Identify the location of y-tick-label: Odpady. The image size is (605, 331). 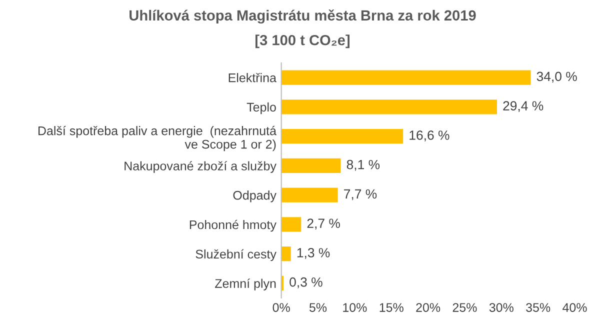
(254, 196).